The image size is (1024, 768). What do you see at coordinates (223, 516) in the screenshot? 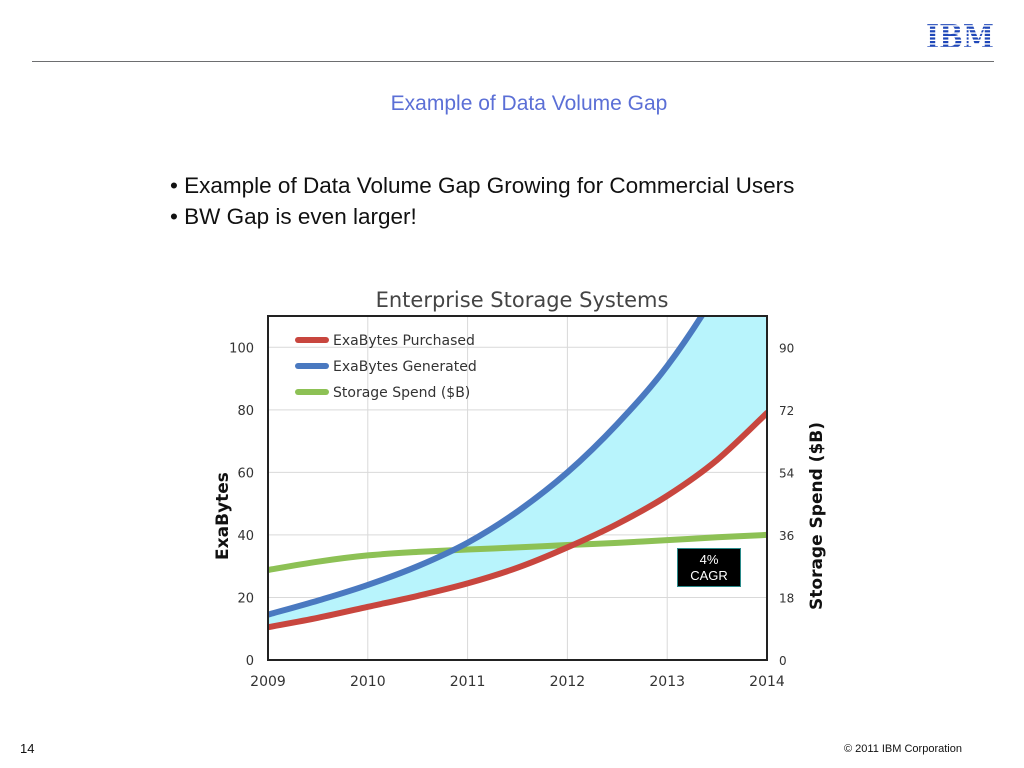
I see `y-axis-title: ExaBytes` at bounding box center [223, 516].